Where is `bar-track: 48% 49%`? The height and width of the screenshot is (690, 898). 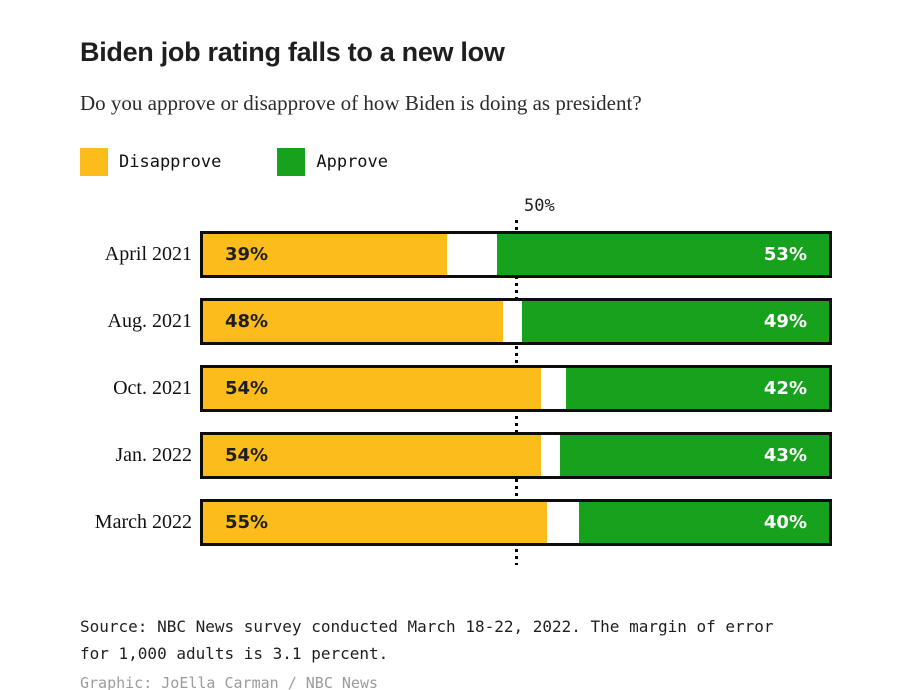
bar-track: 48% 49% is located at coordinates (516, 321).